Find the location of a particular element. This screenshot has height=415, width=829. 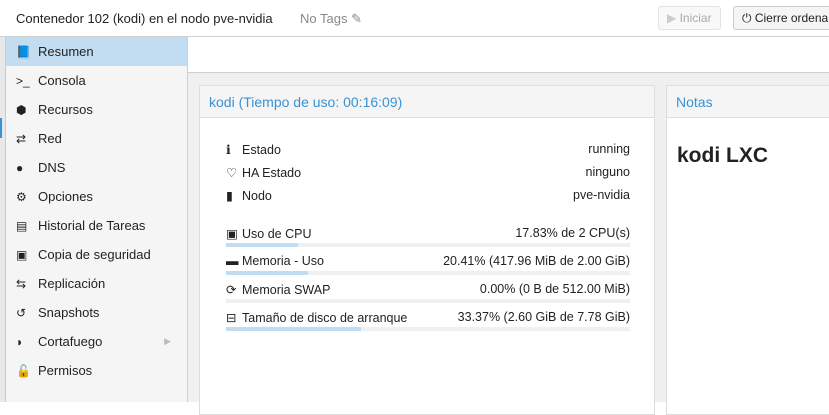

usage-row: ⟳ Memoria SWAP 0.00% (0 B de 512.00 MiB) is located at coordinates (428, 289).